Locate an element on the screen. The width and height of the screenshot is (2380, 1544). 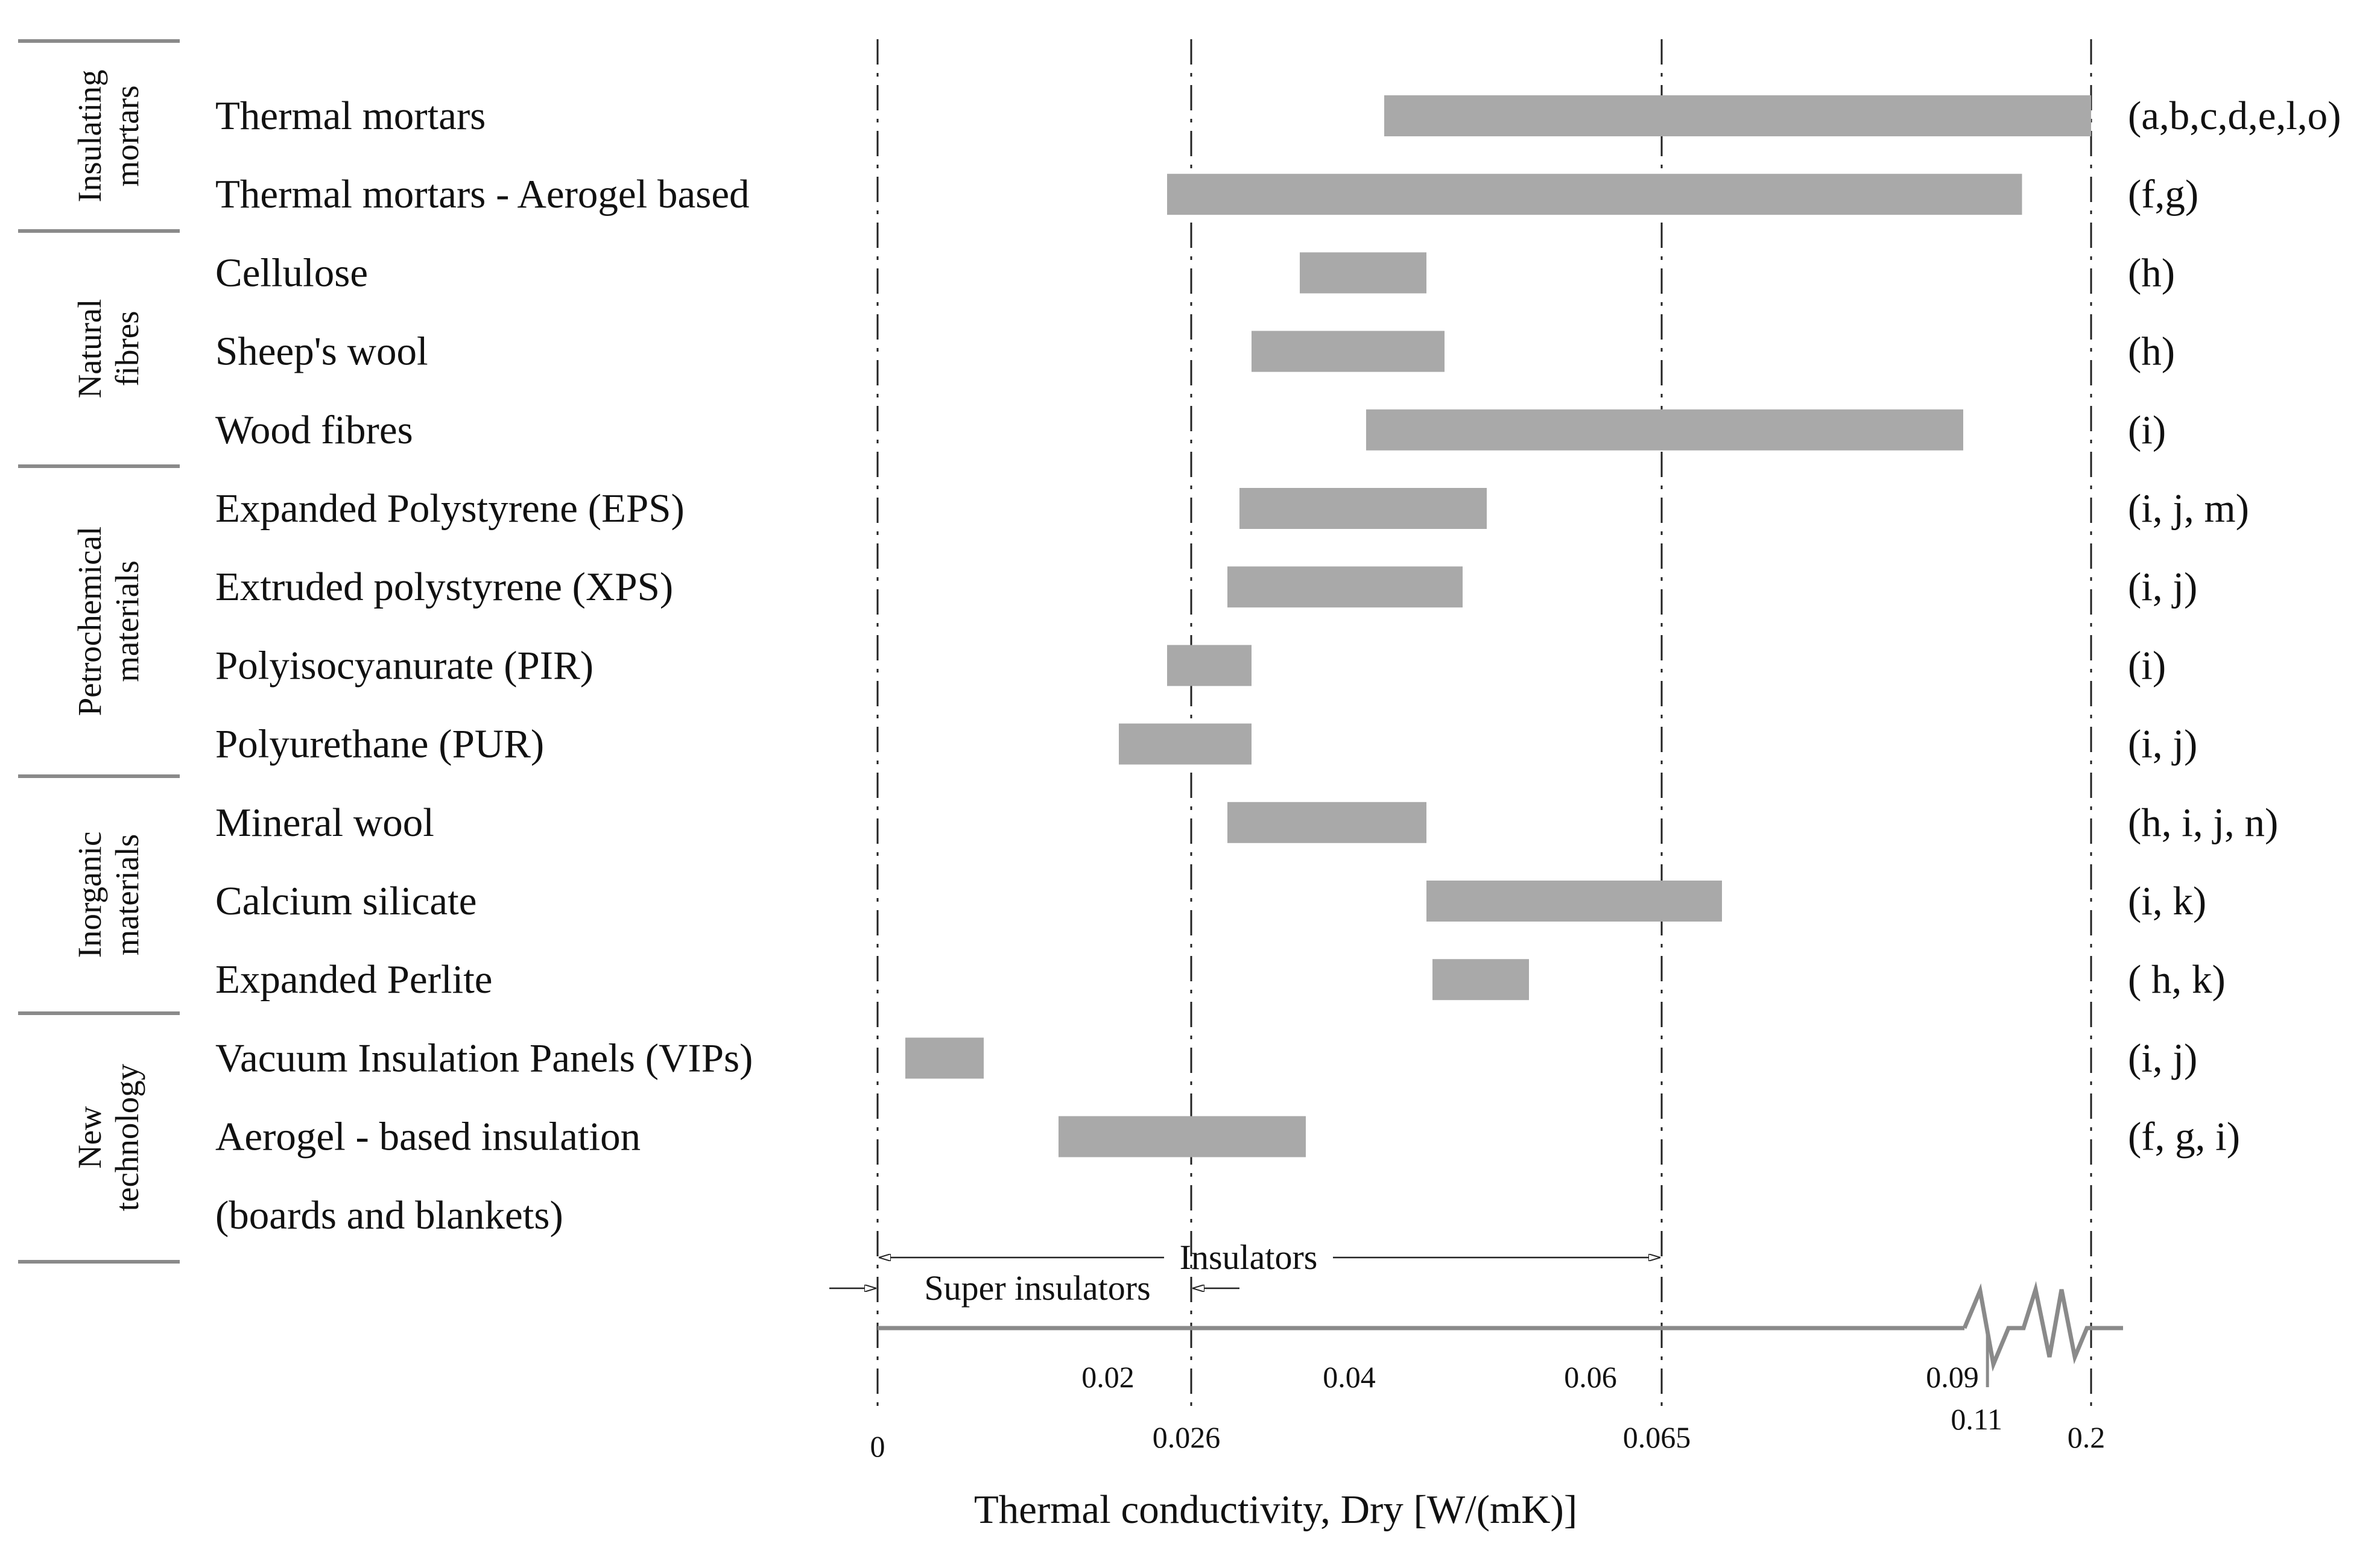
group-label-line: fibres is located at coordinates (127, 348).